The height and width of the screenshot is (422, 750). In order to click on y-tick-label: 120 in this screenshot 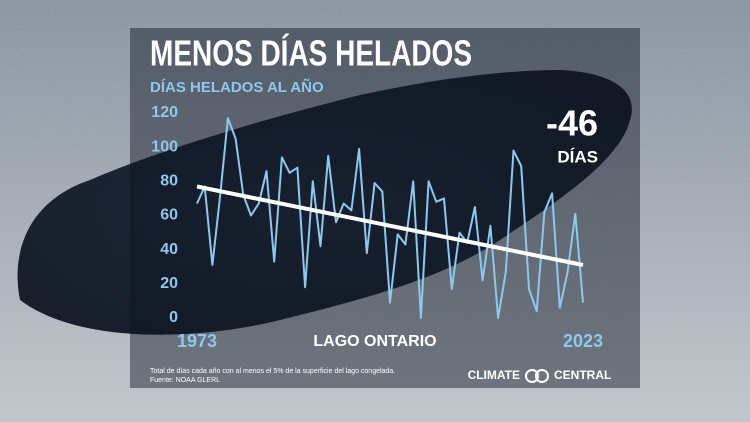, I will do `click(164, 112)`.